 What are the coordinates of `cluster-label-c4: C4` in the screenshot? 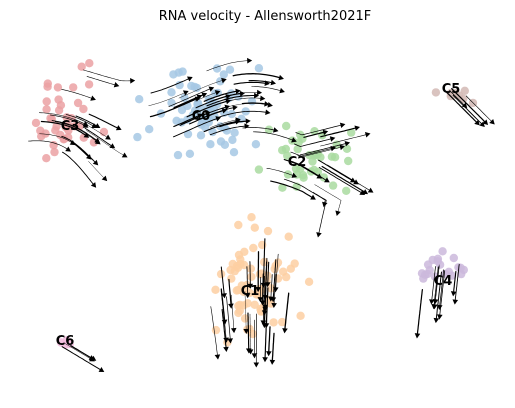 It's located at (443, 281).